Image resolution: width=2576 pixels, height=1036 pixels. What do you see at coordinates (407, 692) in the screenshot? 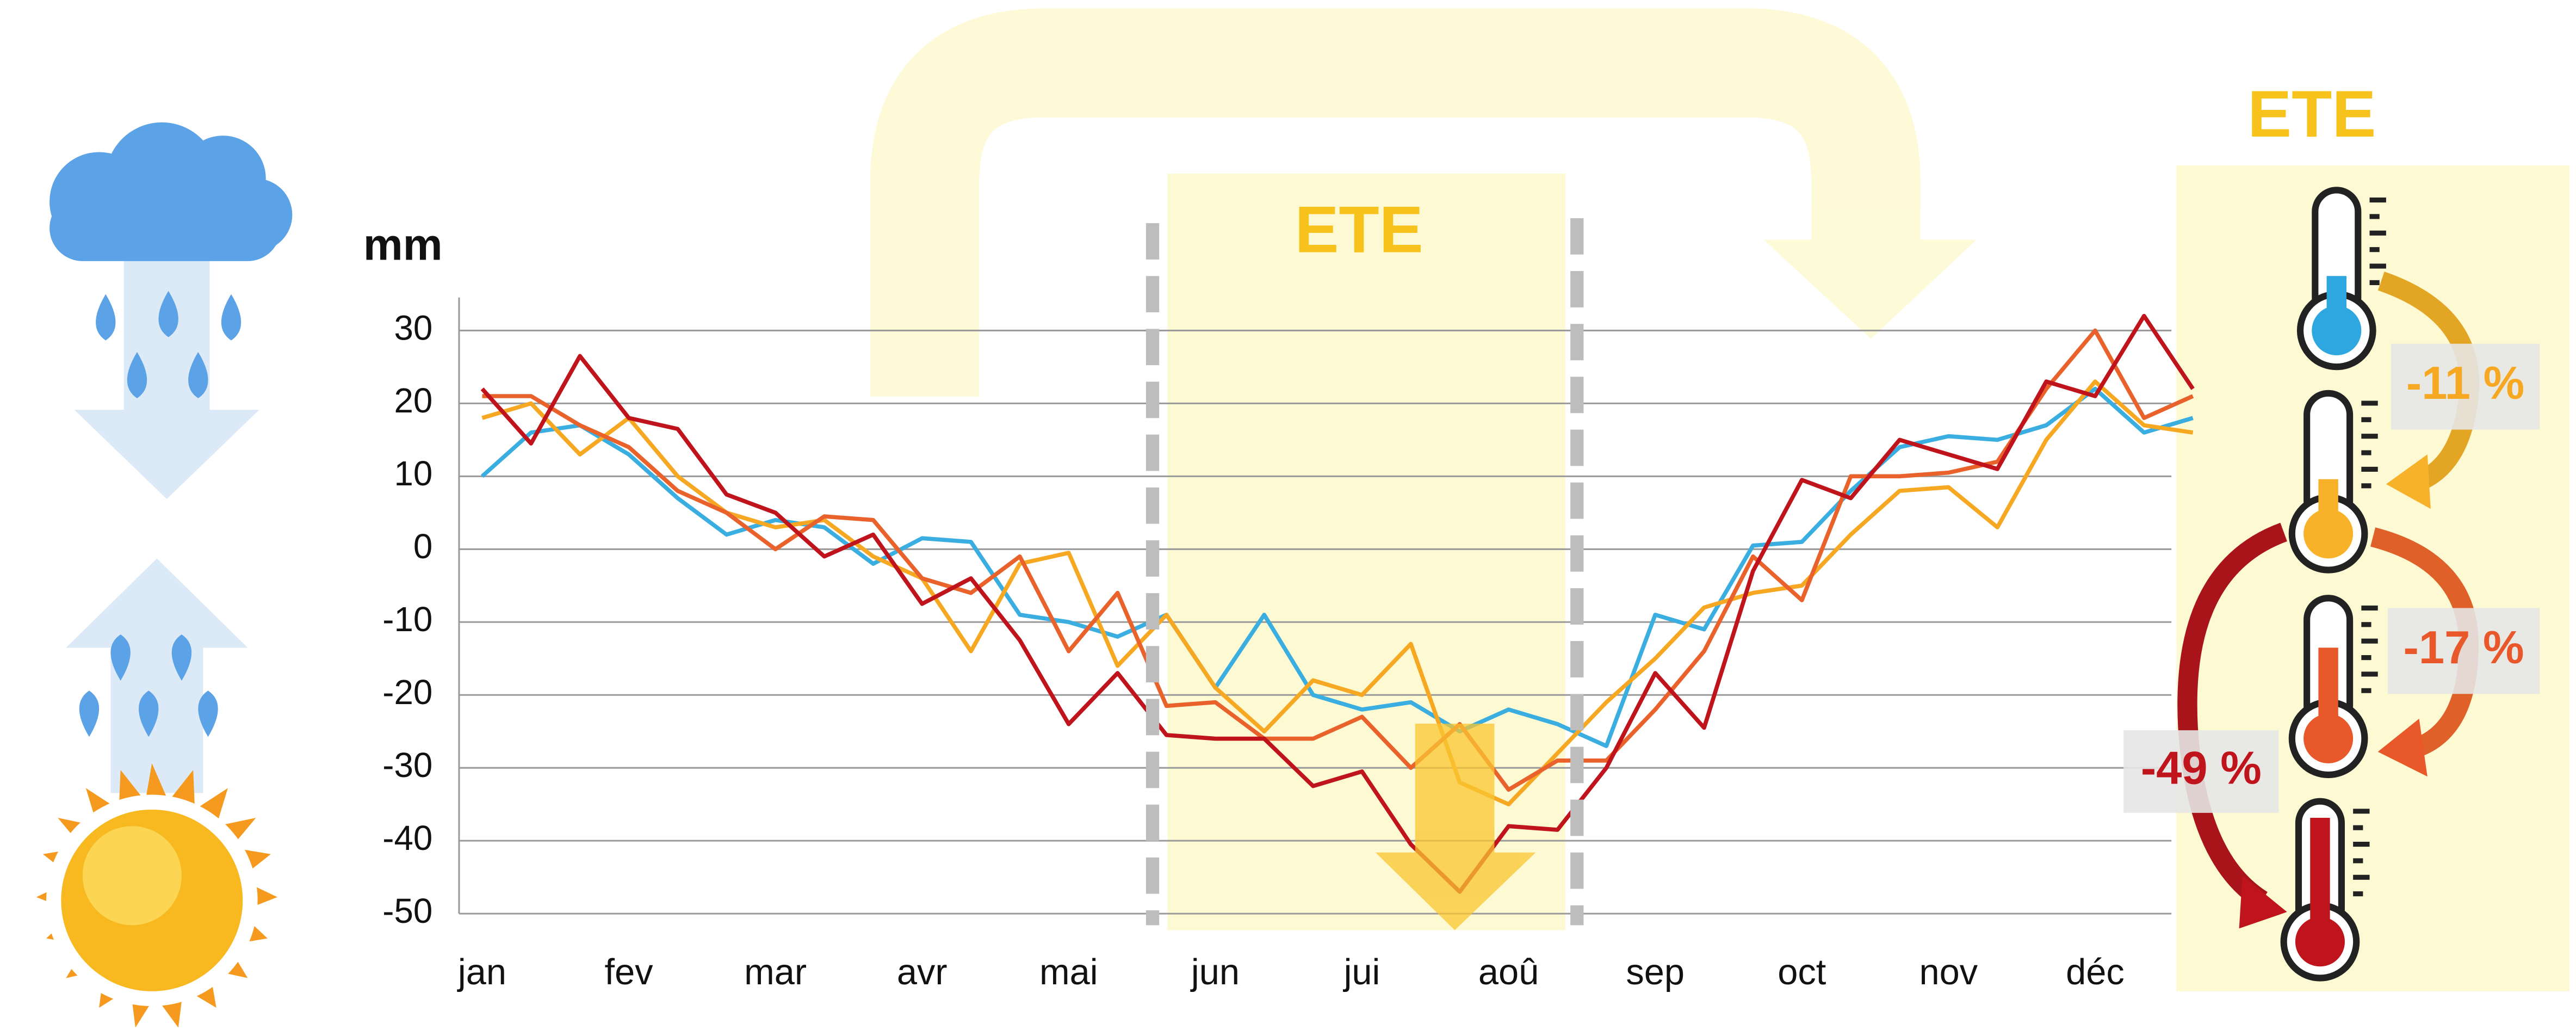
I see `y-tick-label: -20` at bounding box center [407, 692].